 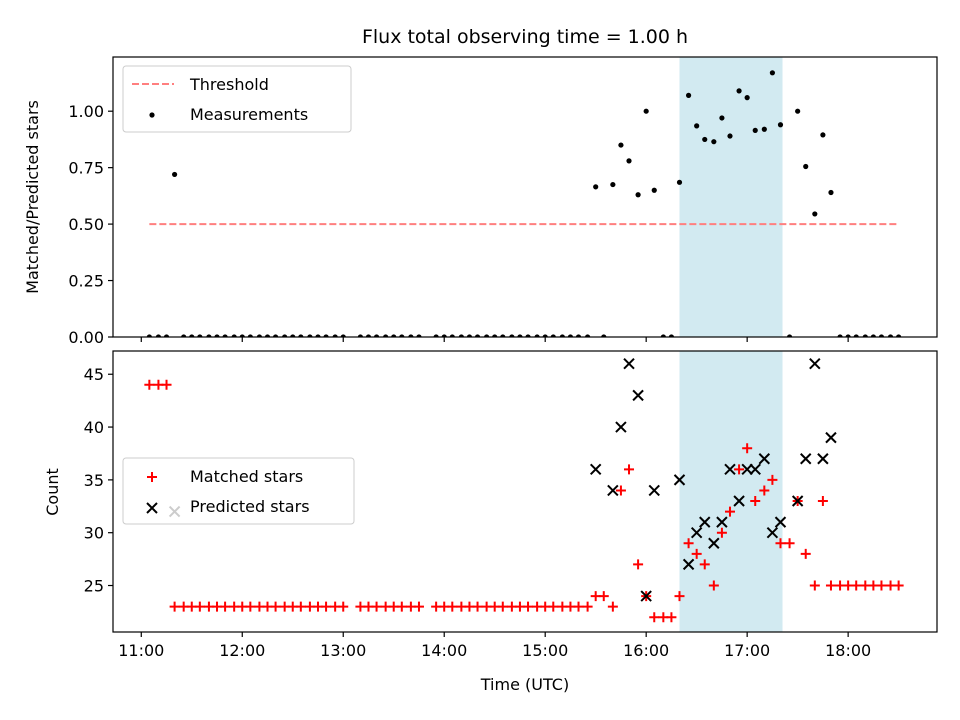 I want to click on legend-matched-label: Matched stars, so click(x=246, y=476).